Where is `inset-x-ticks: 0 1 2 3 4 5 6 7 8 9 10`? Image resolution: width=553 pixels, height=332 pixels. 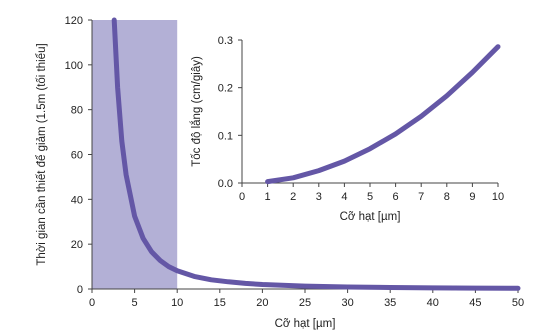 inset-x-ticks: 0 1 2 3 4 5 6 7 8 9 10 is located at coordinates (371, 193).